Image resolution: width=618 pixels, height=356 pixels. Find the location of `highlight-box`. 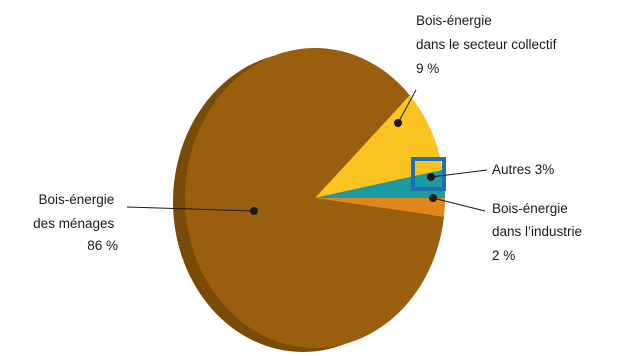

highlight-box is located at coordinates (428, 174).